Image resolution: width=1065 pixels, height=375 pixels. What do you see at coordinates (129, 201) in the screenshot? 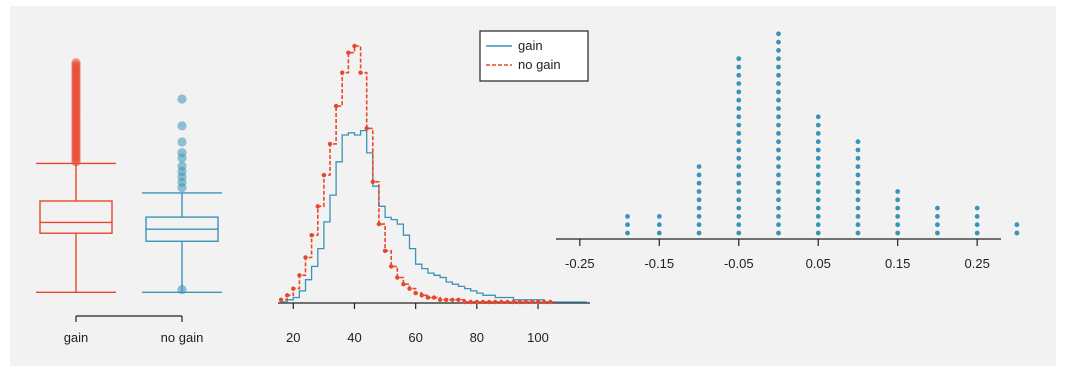
I see `boxplot-panel: gain no gain` at bounding box center [129, 201].